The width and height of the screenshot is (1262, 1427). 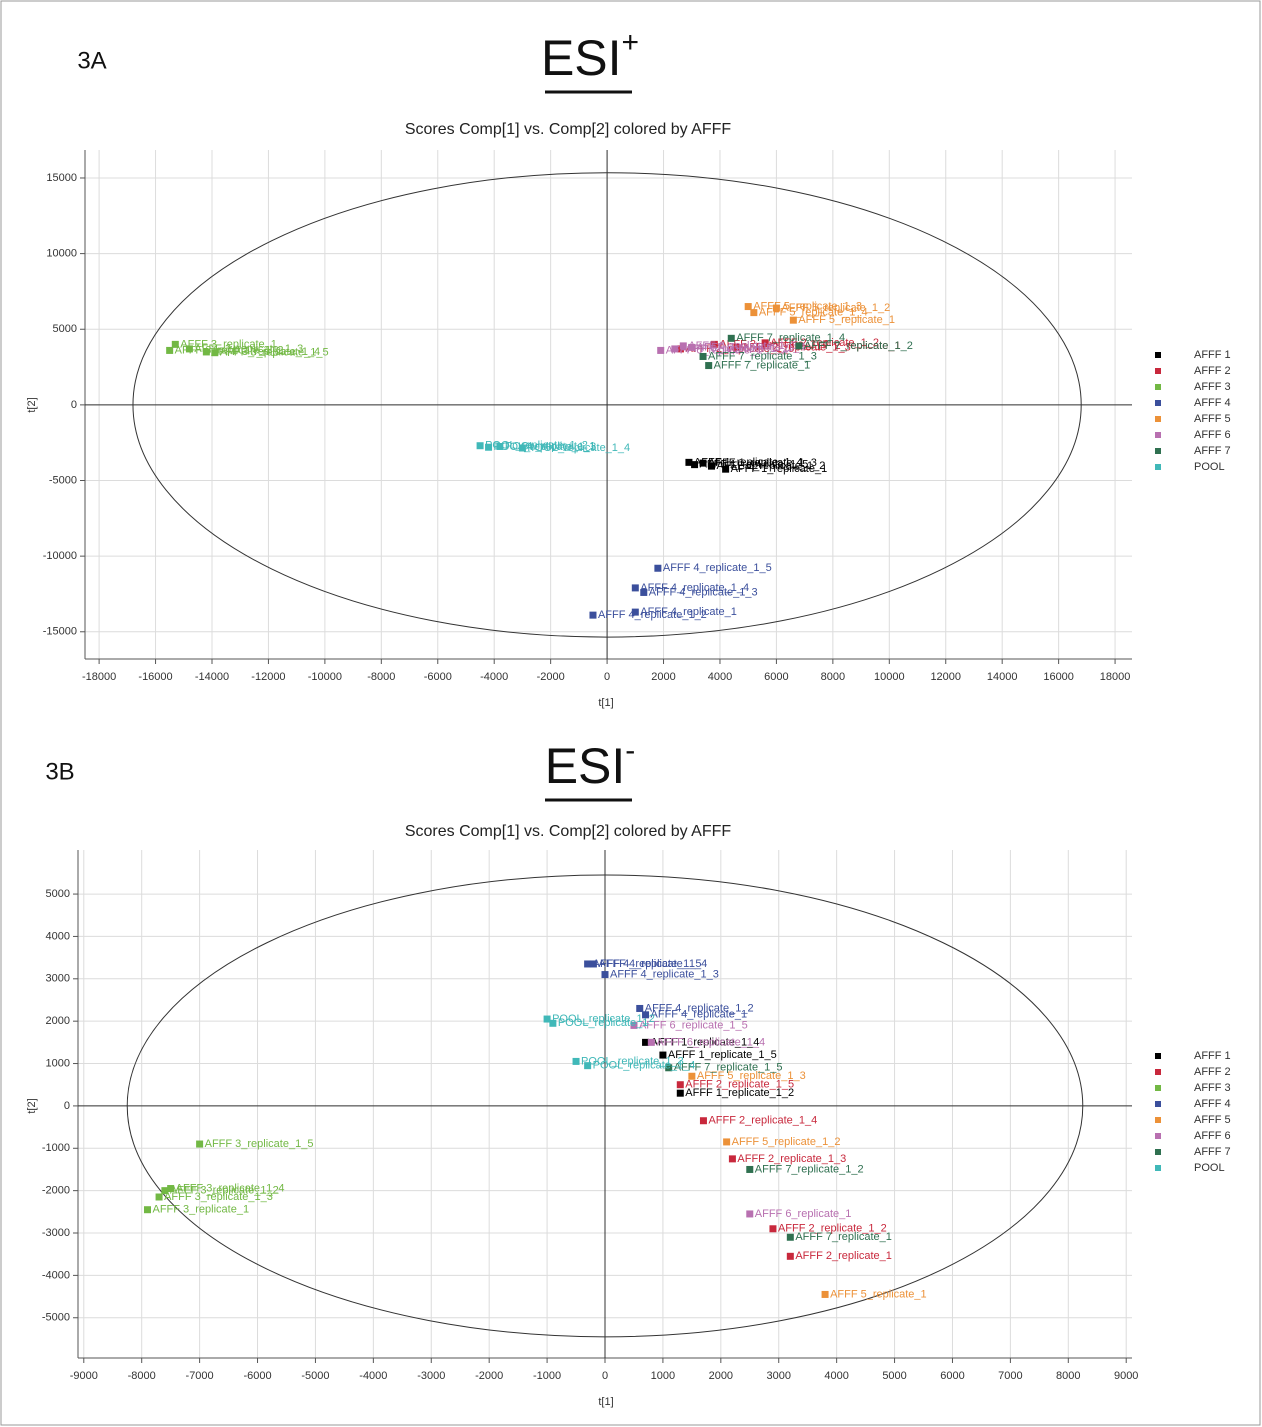 What do you see at coordinates (230, 1188) in the screenshot?
I see `point-label: AFFF 3_replicate_1_4` at bounding box center [230, 1188].